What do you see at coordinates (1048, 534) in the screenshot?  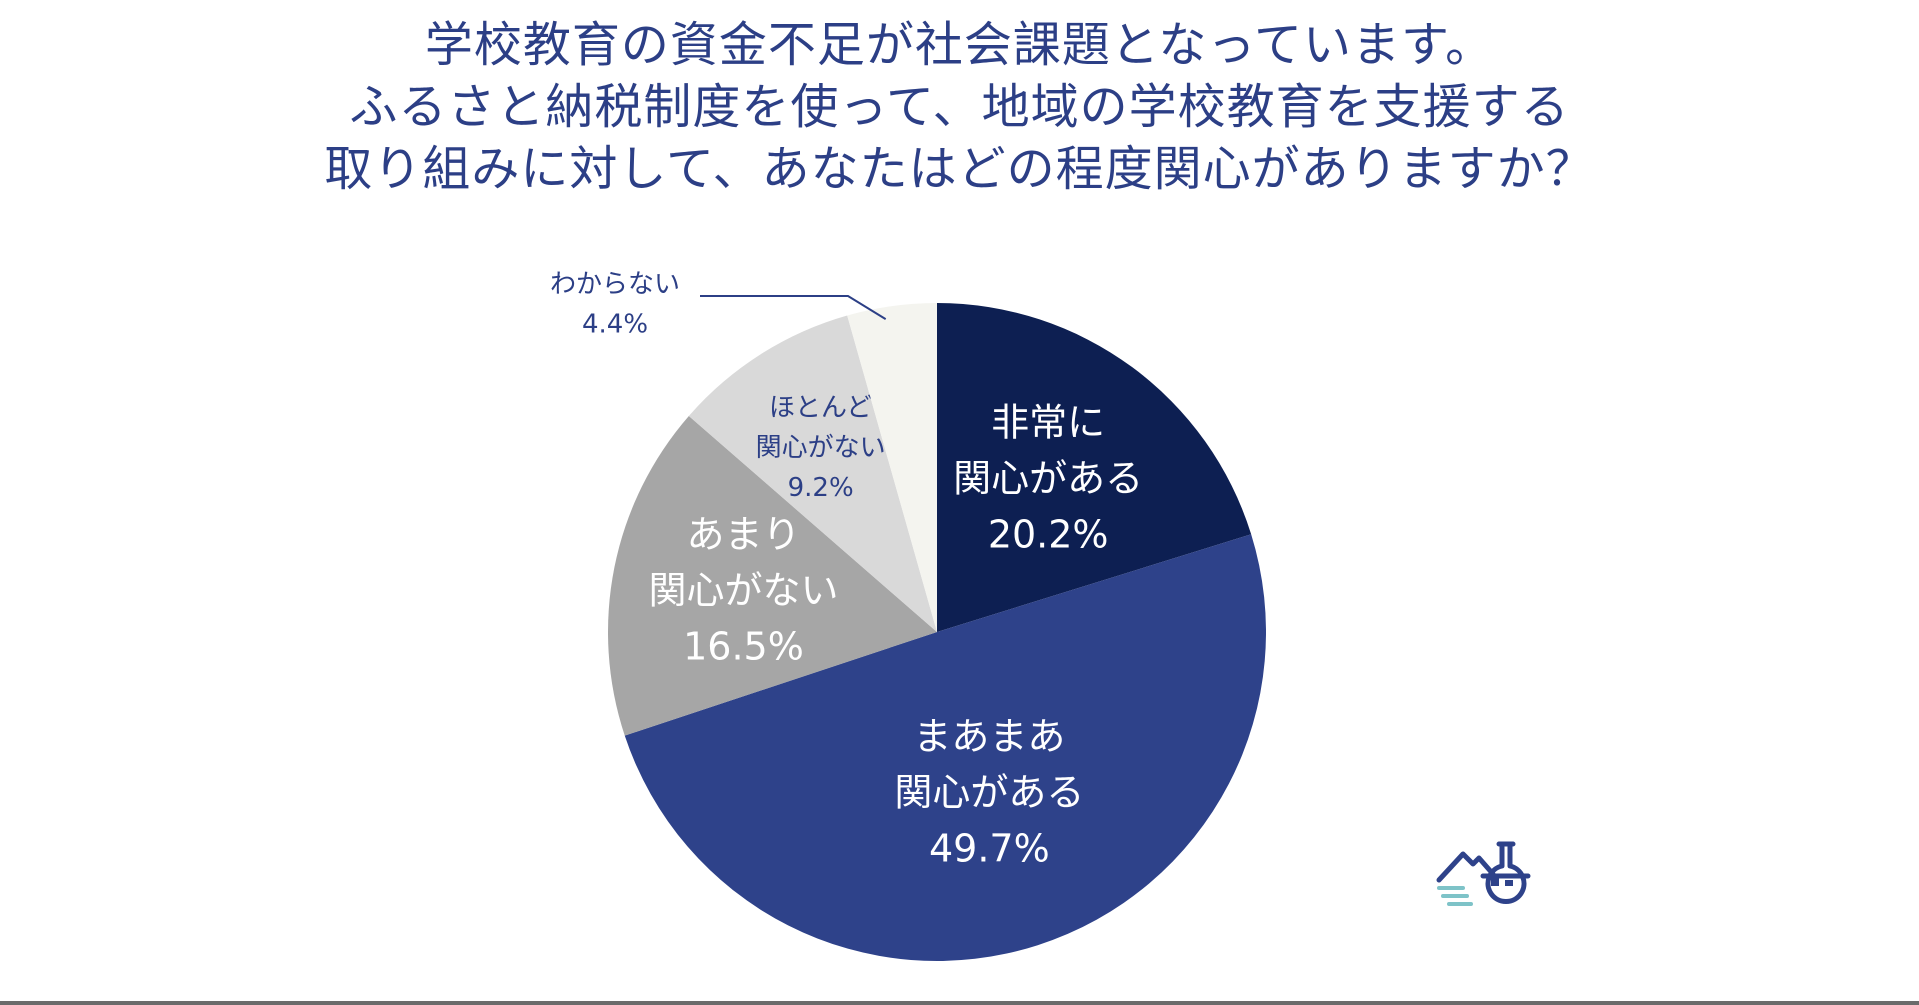 I see `slice-value-label-0: 20.2%` at bounding box center [1048, 534].